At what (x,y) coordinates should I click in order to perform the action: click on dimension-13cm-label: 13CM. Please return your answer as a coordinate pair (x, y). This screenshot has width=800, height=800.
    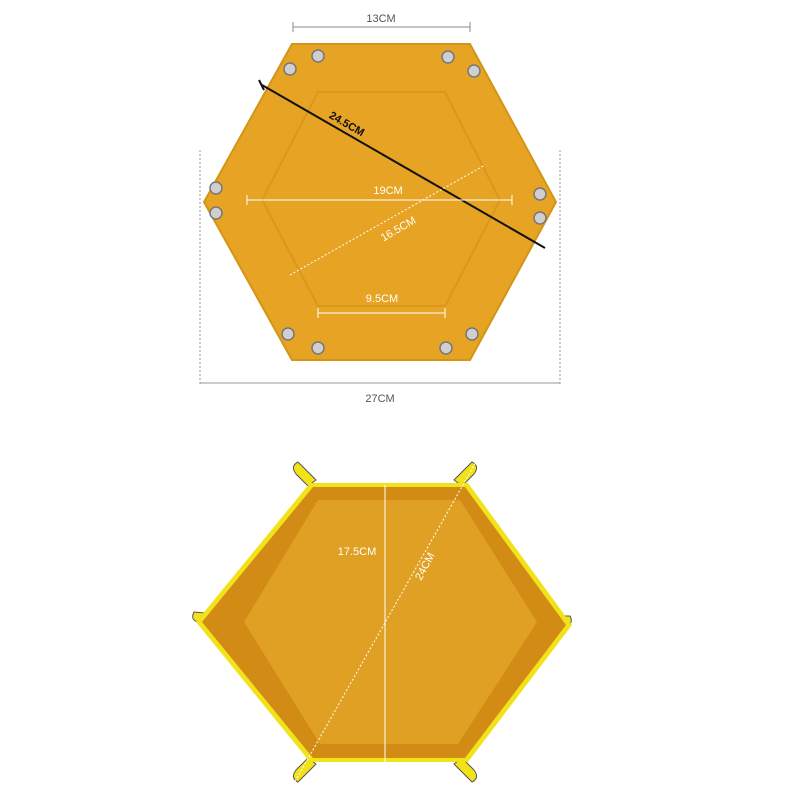
    Looking at the image, I should click on (380, 19).